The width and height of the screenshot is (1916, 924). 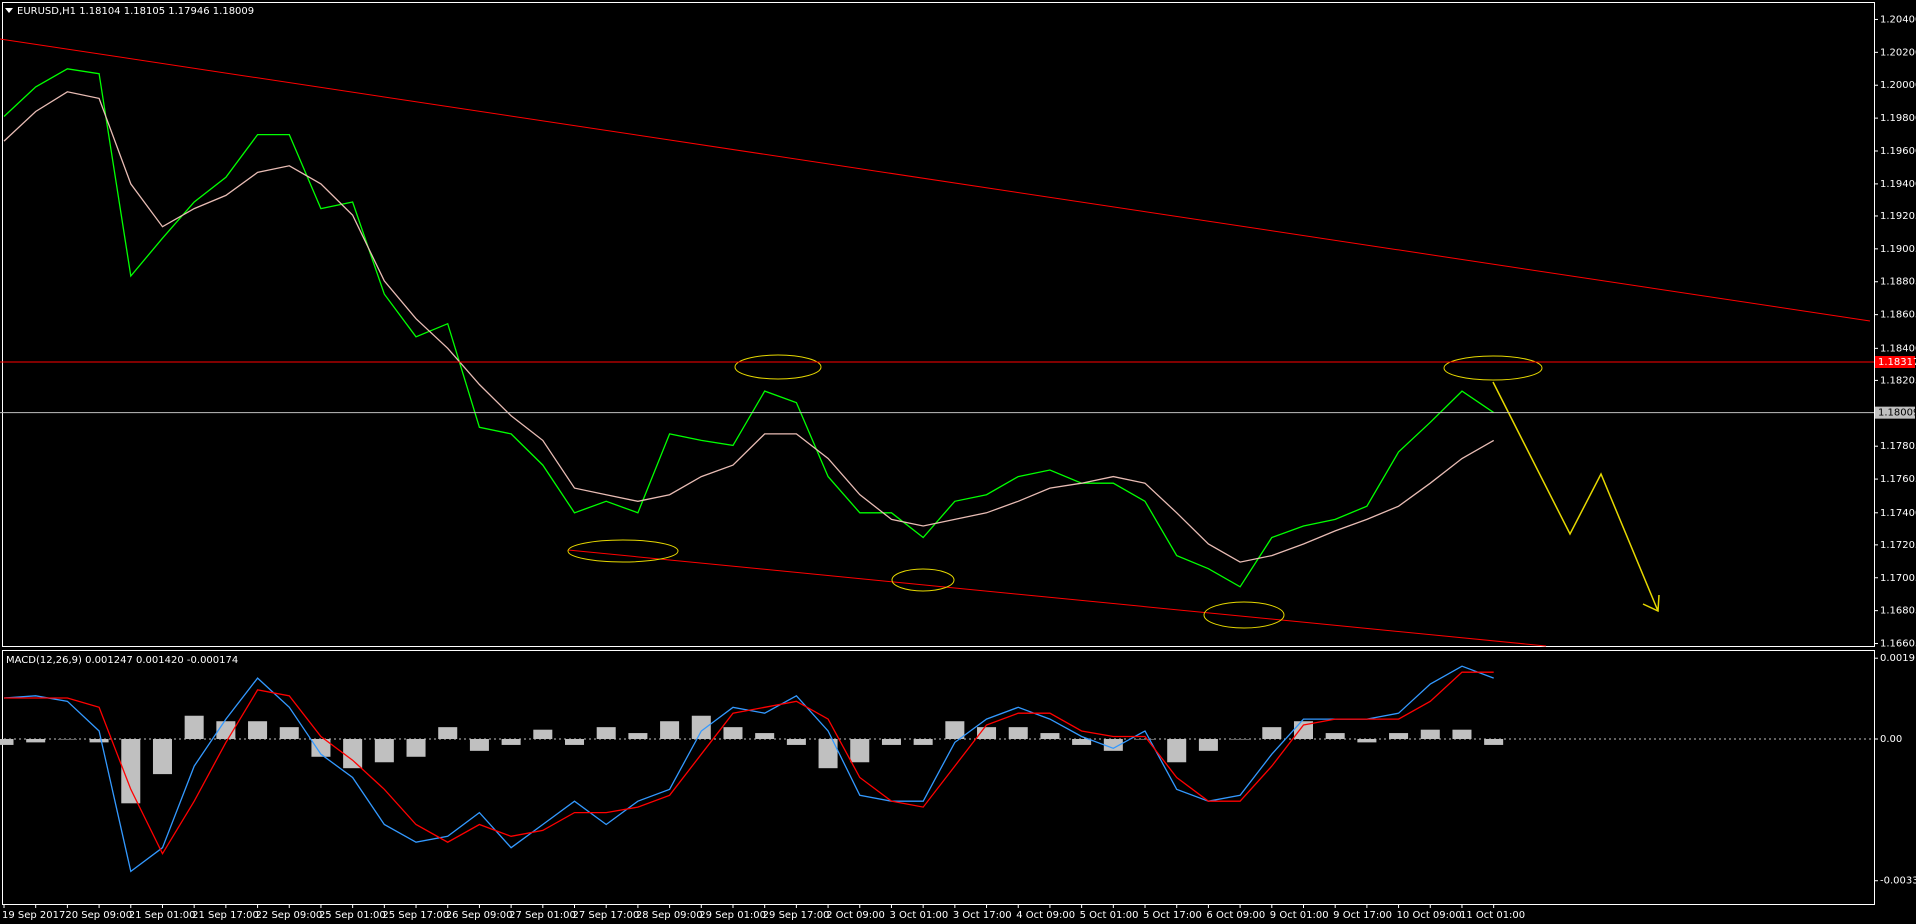 What do you see at coordinates (1898, 85) in the screenshot?
I see `y-tick-label: 1.20000` at bounding box center [1898, 85].